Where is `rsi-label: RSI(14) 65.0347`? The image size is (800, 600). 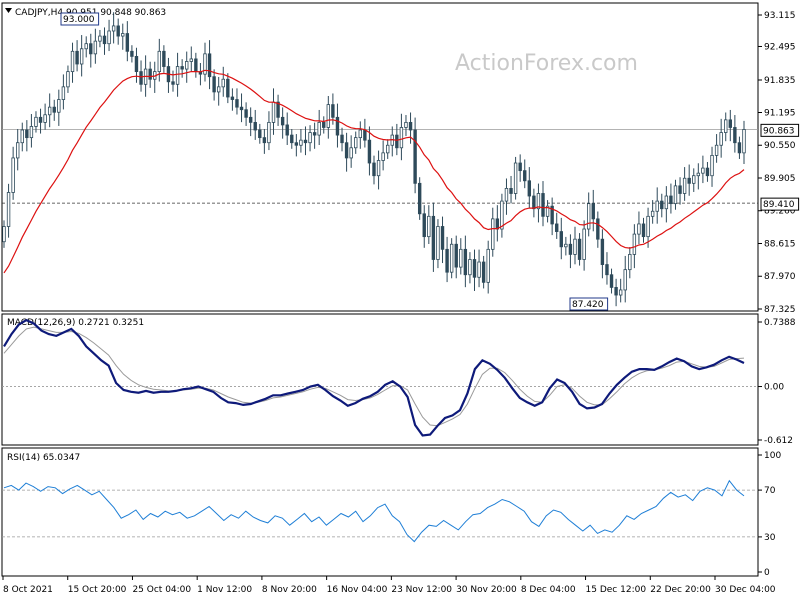 rsi-label: RSI(14) 65.0347 is located at coordinates (43, 458).